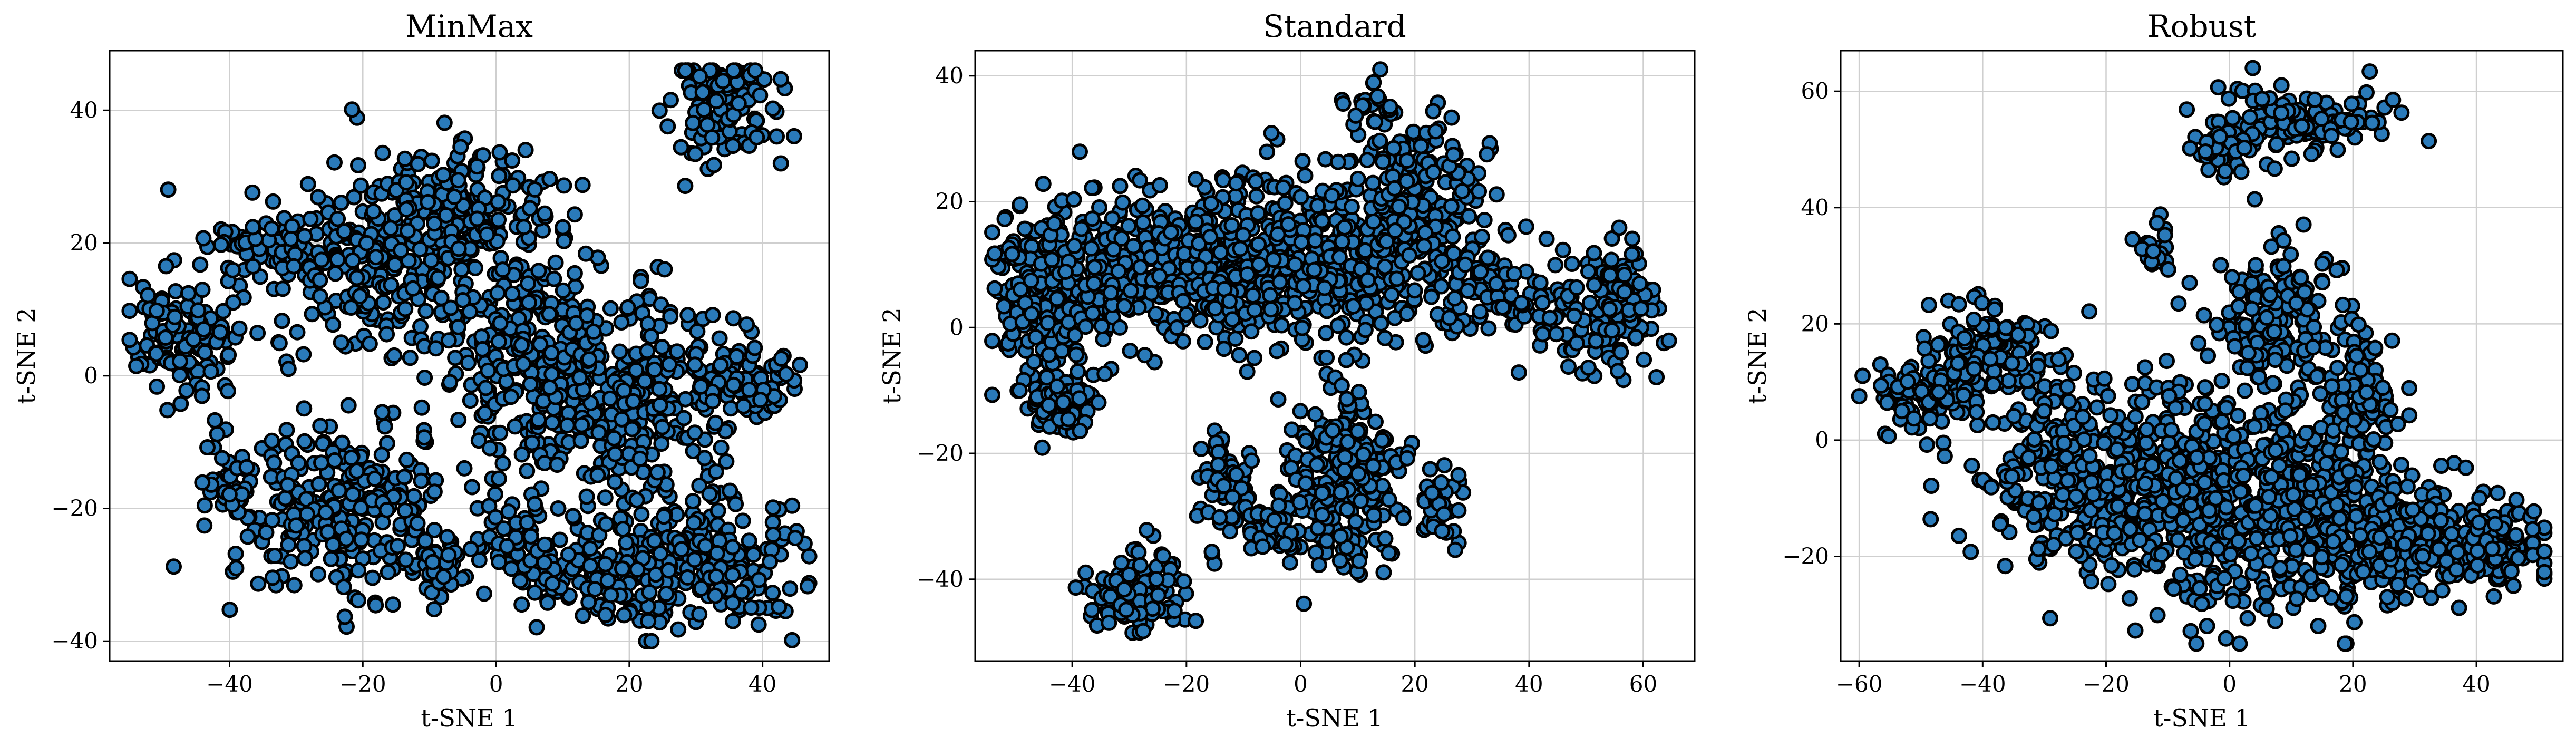 The width and height of the screenshot is (2576, 747). I want to click on y-tick-label: 40, so click(950, 76).